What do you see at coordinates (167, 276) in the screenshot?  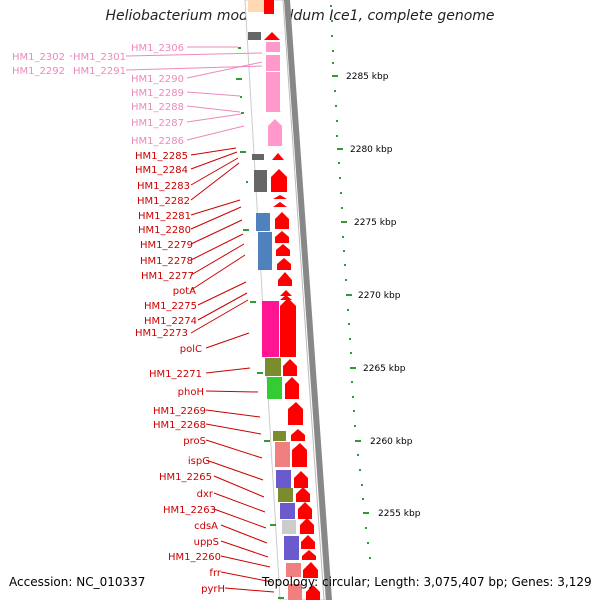 I see `gene-label: HM1_2277` at bounding box center [167, 276].